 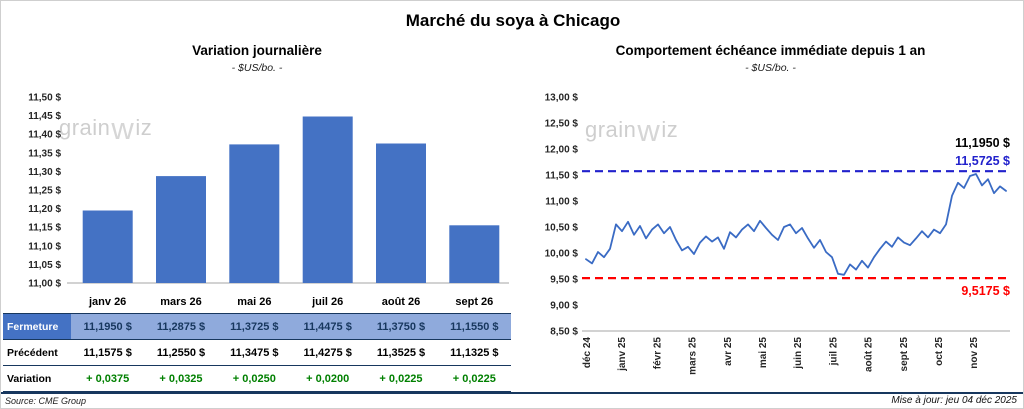 I want to click on category-label: mars 26, so click(x=181, y=302).